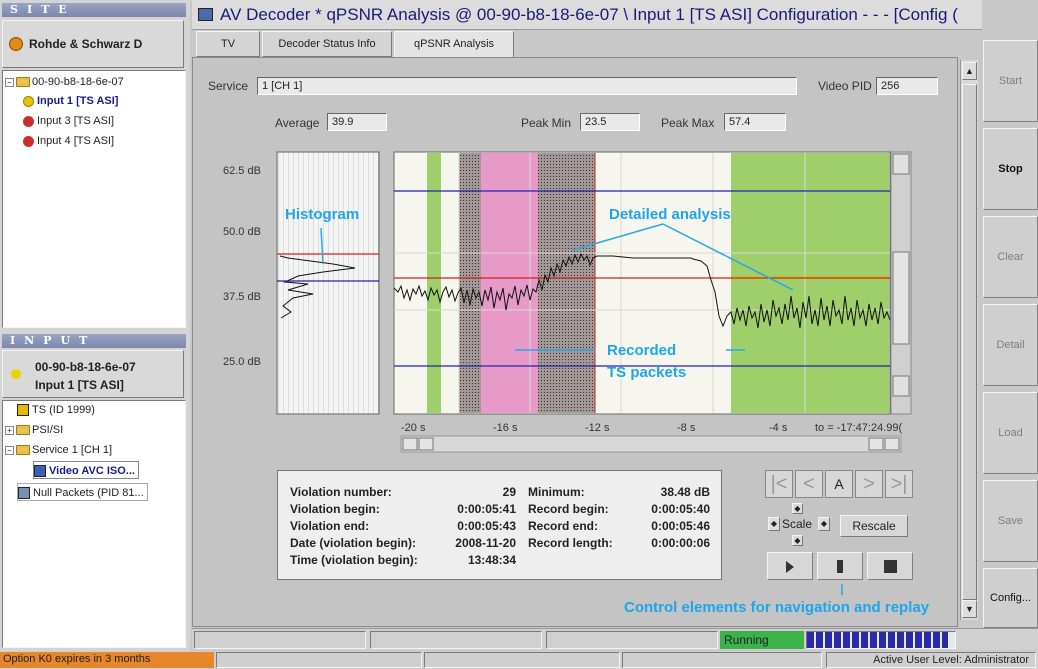 The width and height of the screenshot is (1038, 669). I want to click on tab-decoder-status-info: Decoder Status Info, so click(327, 44).